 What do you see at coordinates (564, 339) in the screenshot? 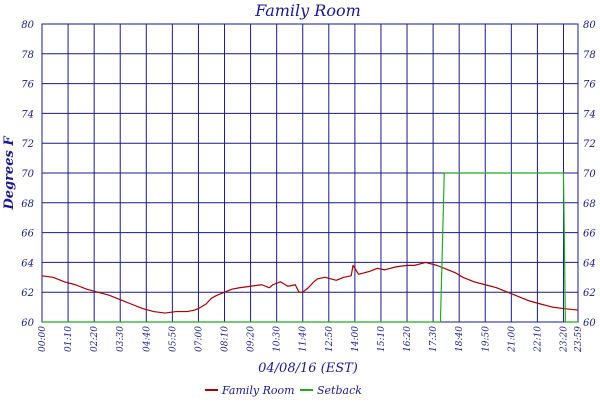
I see `x-tick-label: 23:20` at bounding box center [564, 339].